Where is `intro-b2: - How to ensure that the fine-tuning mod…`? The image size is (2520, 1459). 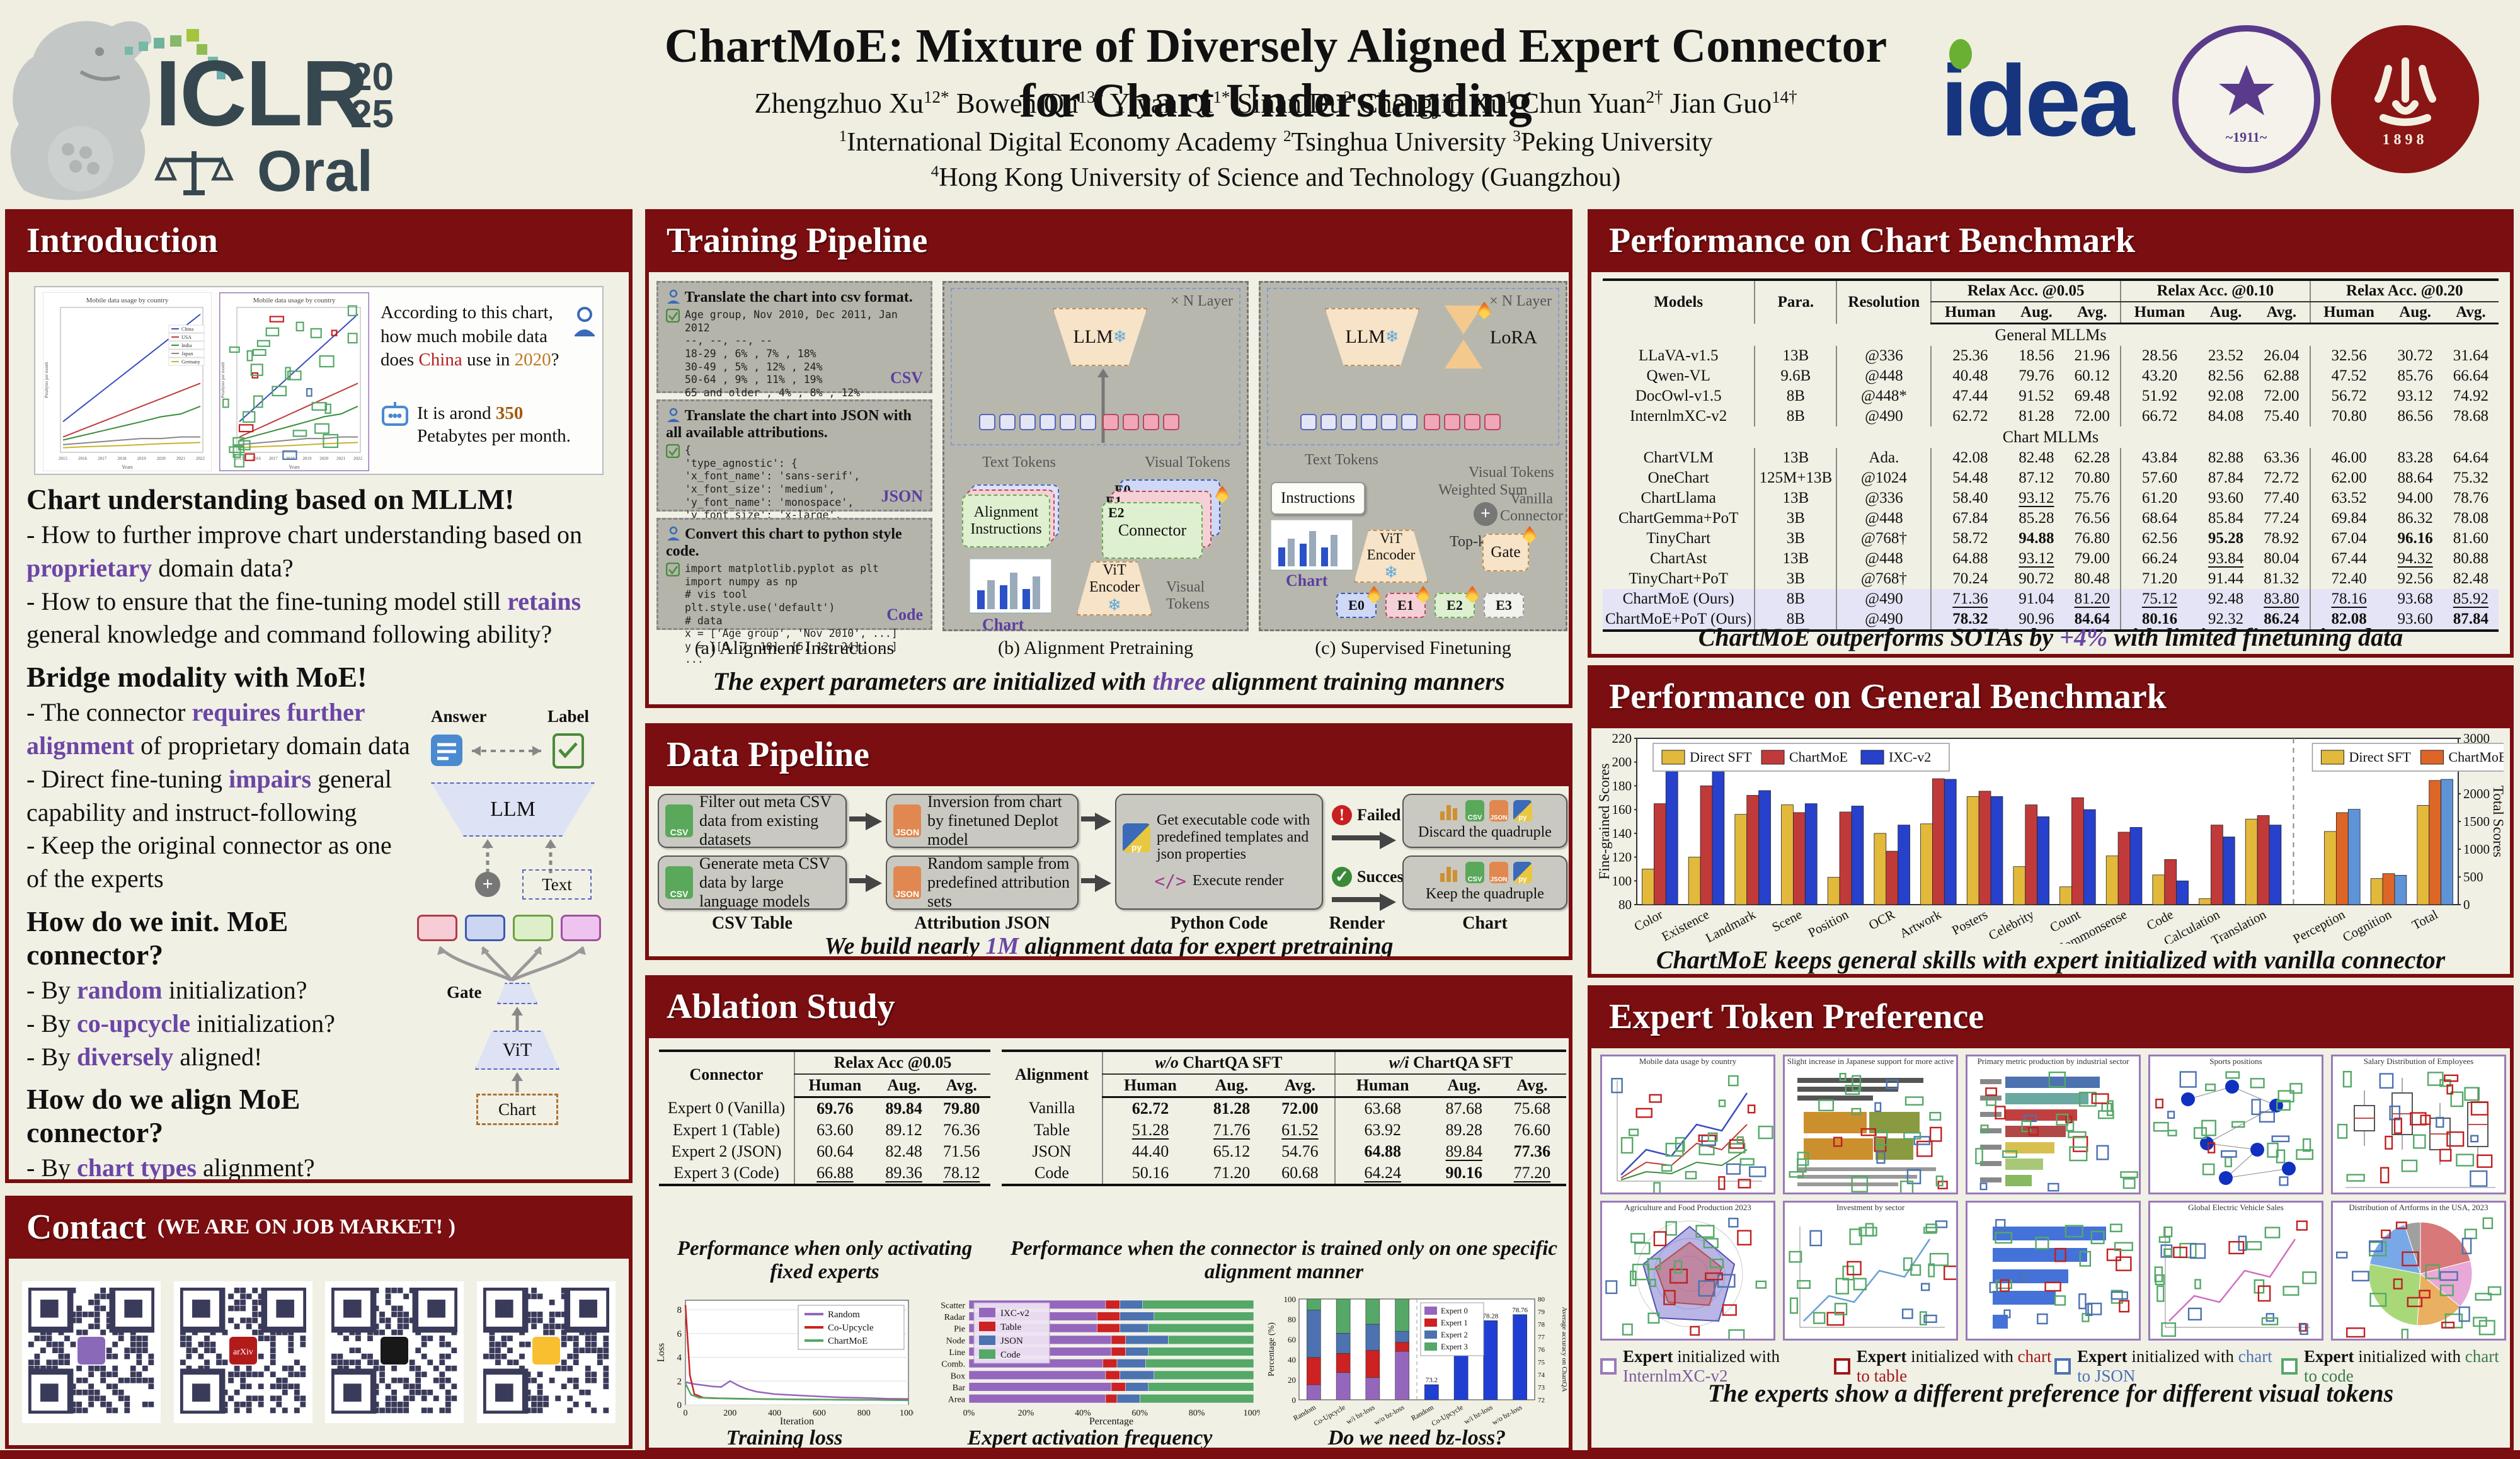 intro-b2: - How to ensure that the fine-tuning mod… is located at coordinates (303, 617).